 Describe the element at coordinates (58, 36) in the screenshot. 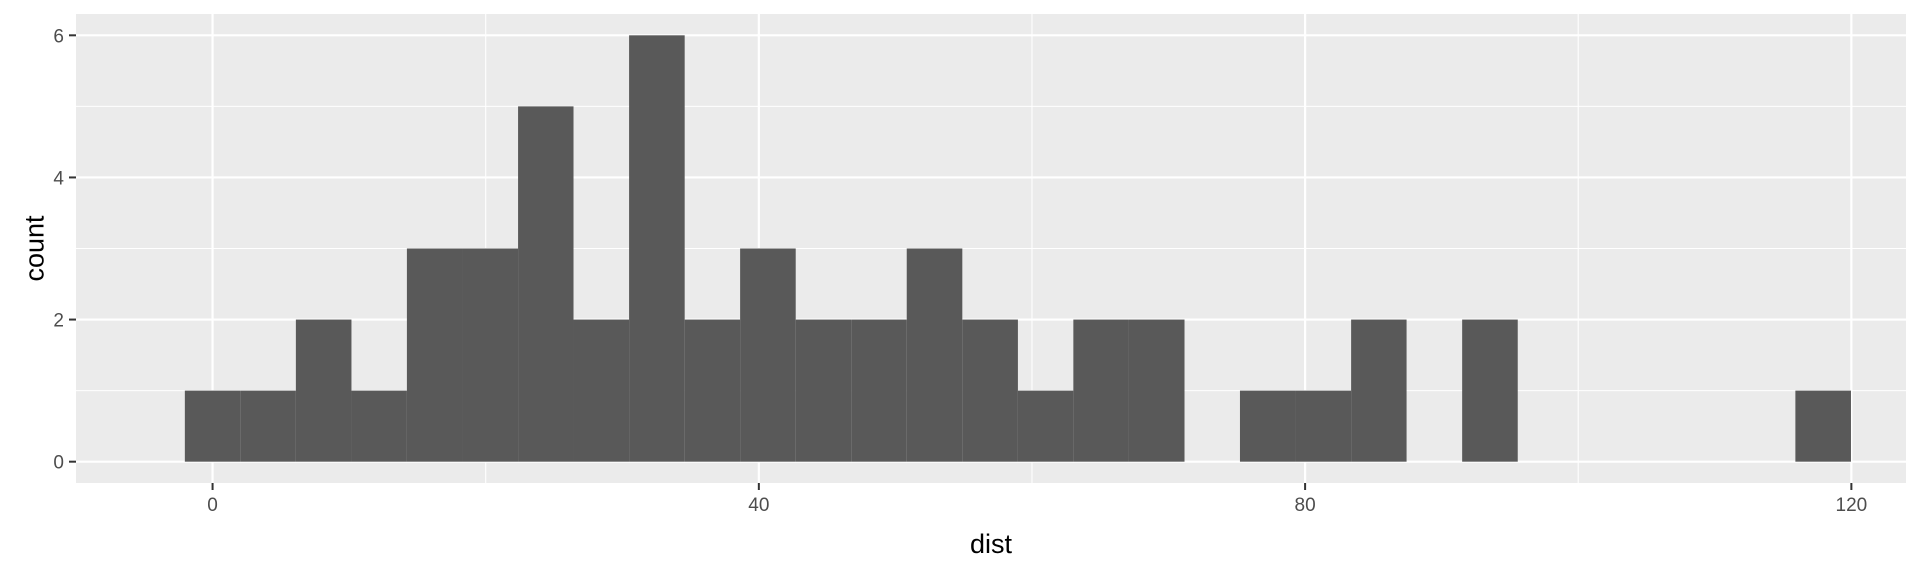

I see `y-tick-label: 6` at that location.